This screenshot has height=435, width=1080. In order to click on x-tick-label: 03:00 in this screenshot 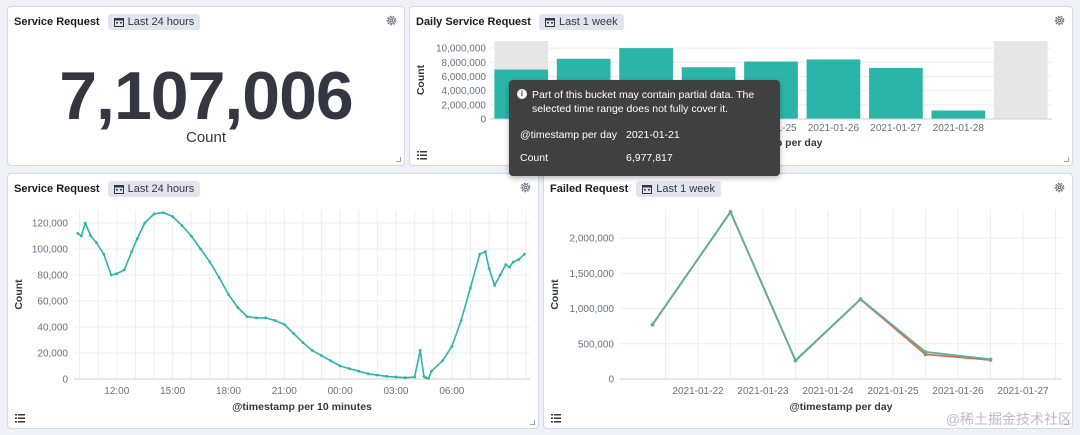, I will do `click(395, 391)`.